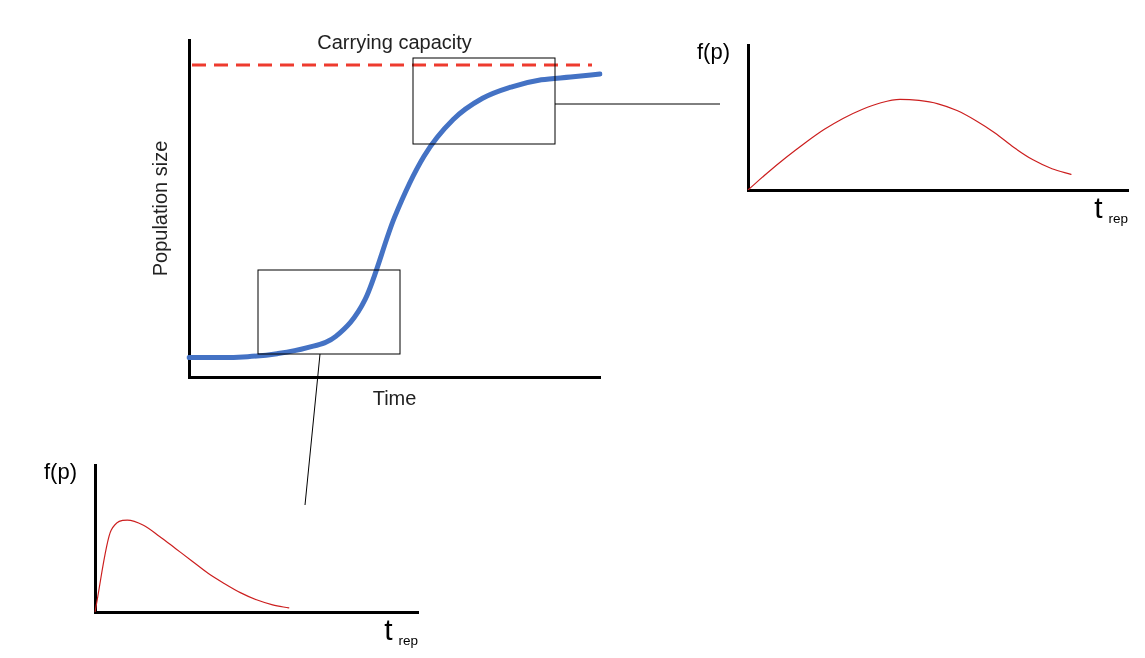 The image size is (1145, 658). Describe the element at coordinates (394, 397) in the screenshot. I see `x-axis-title: Time` at that location.